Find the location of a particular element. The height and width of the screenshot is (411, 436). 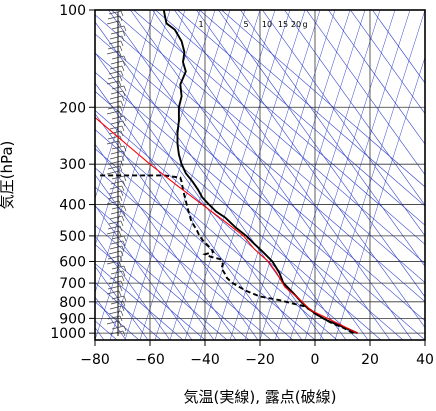

y-tick-label: 700 is located at coordinates (72, 284).